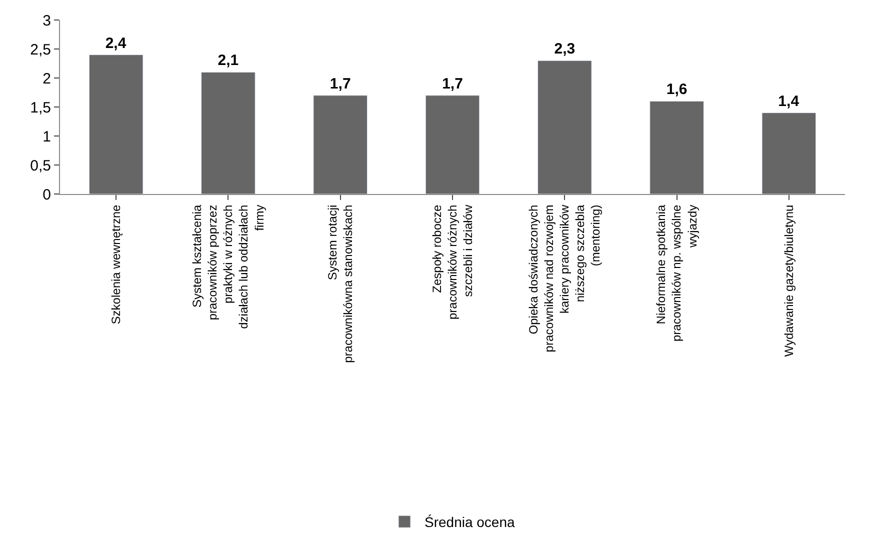 The width and height of the screenshot is (885, 550). I want to click on y-tick-label: 3, so click(46, 21).